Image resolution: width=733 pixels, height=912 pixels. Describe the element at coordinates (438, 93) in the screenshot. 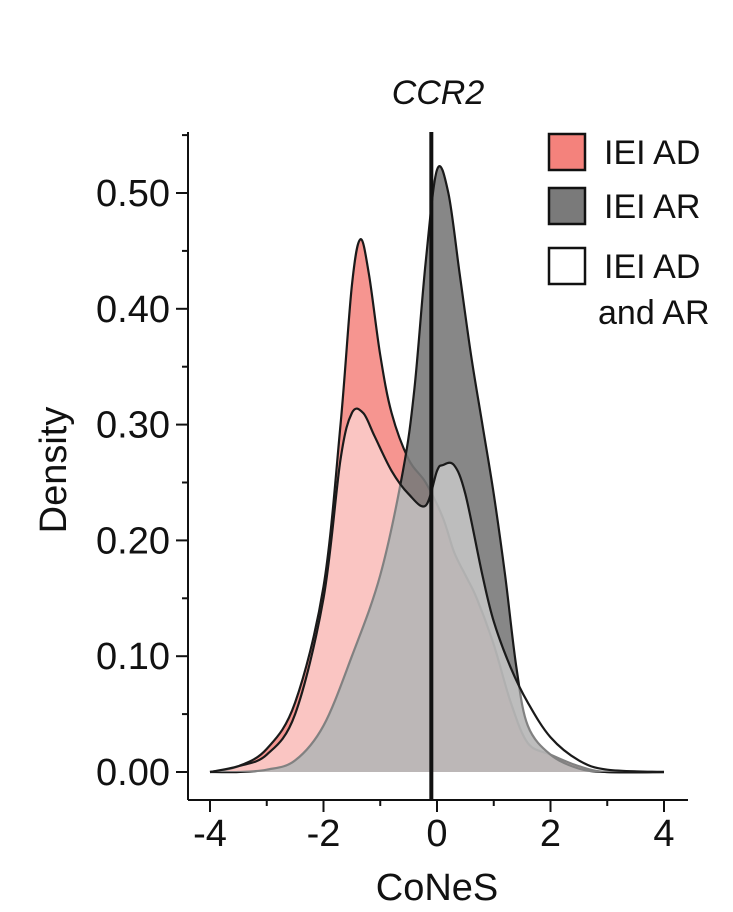

I see `chart-title: CCR2` at that location.